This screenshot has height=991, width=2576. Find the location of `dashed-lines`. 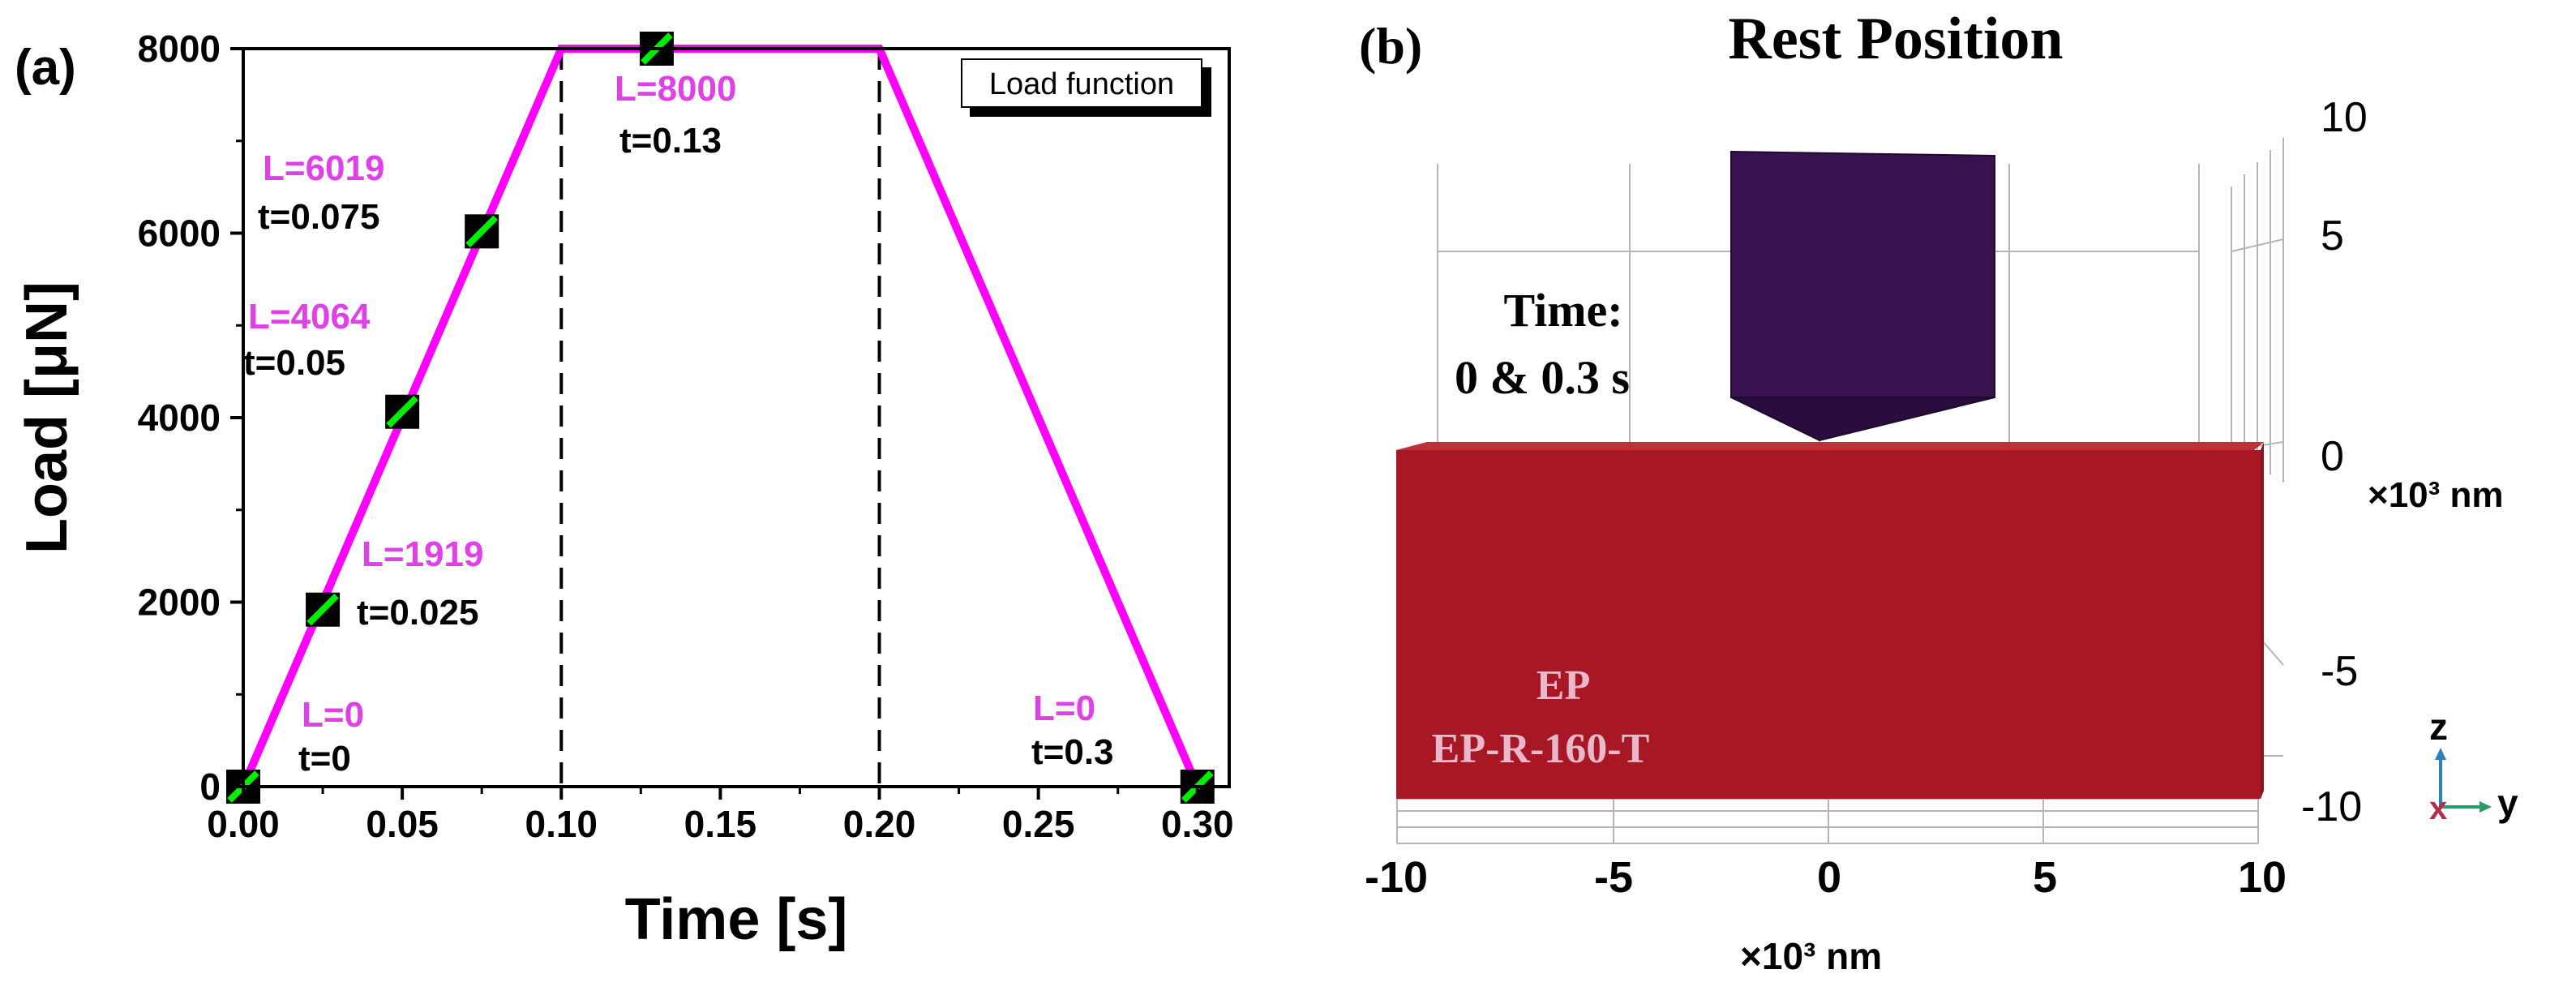

dashed-lines is located at coordinates (720, 418).